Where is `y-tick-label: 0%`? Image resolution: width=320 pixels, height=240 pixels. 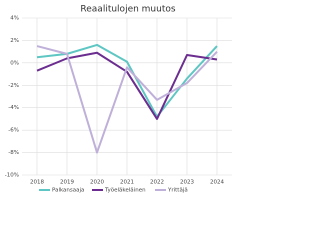
y-tick-label: 0% is located at coordinates (14, 63).